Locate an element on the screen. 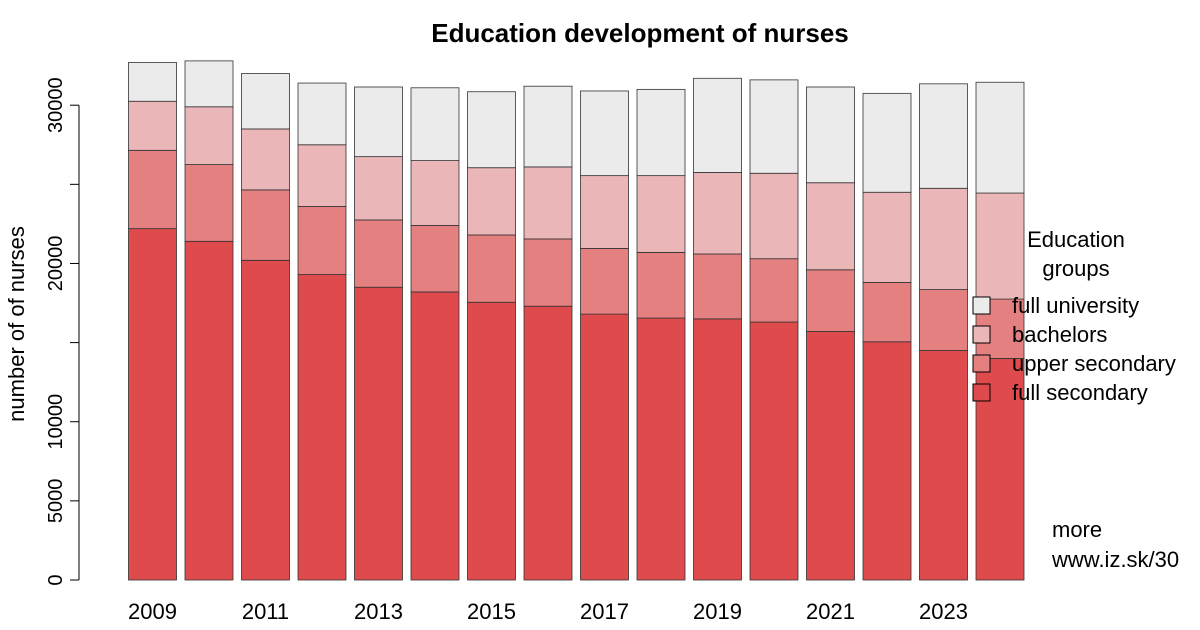 The width and height of the screenshot is (1200, 630). bar-stack-2020 is located at coordinates (774, 330).